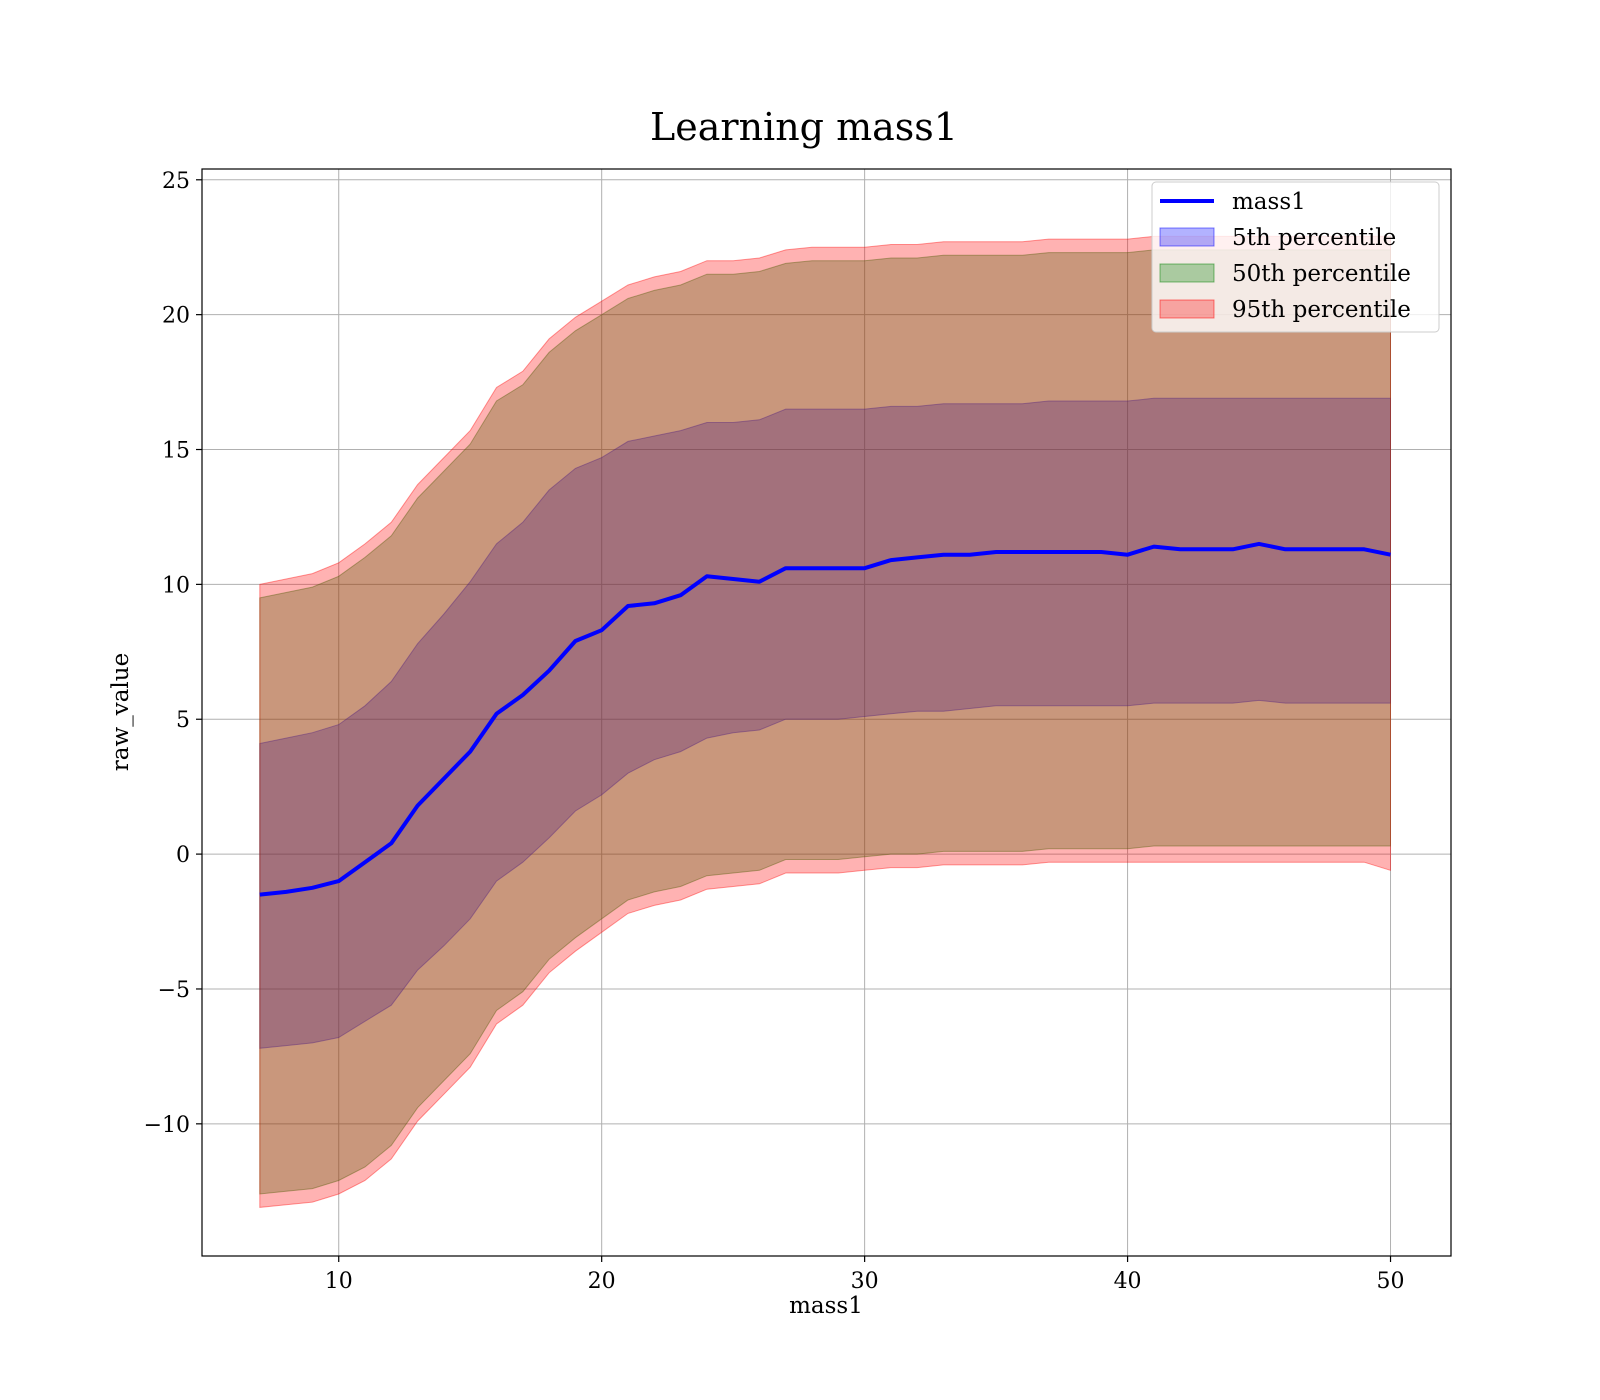 Image resolution: width=1600 pixels, height=1400 pixels. I want to click on y-tick-label: 25, so click(176, 181).